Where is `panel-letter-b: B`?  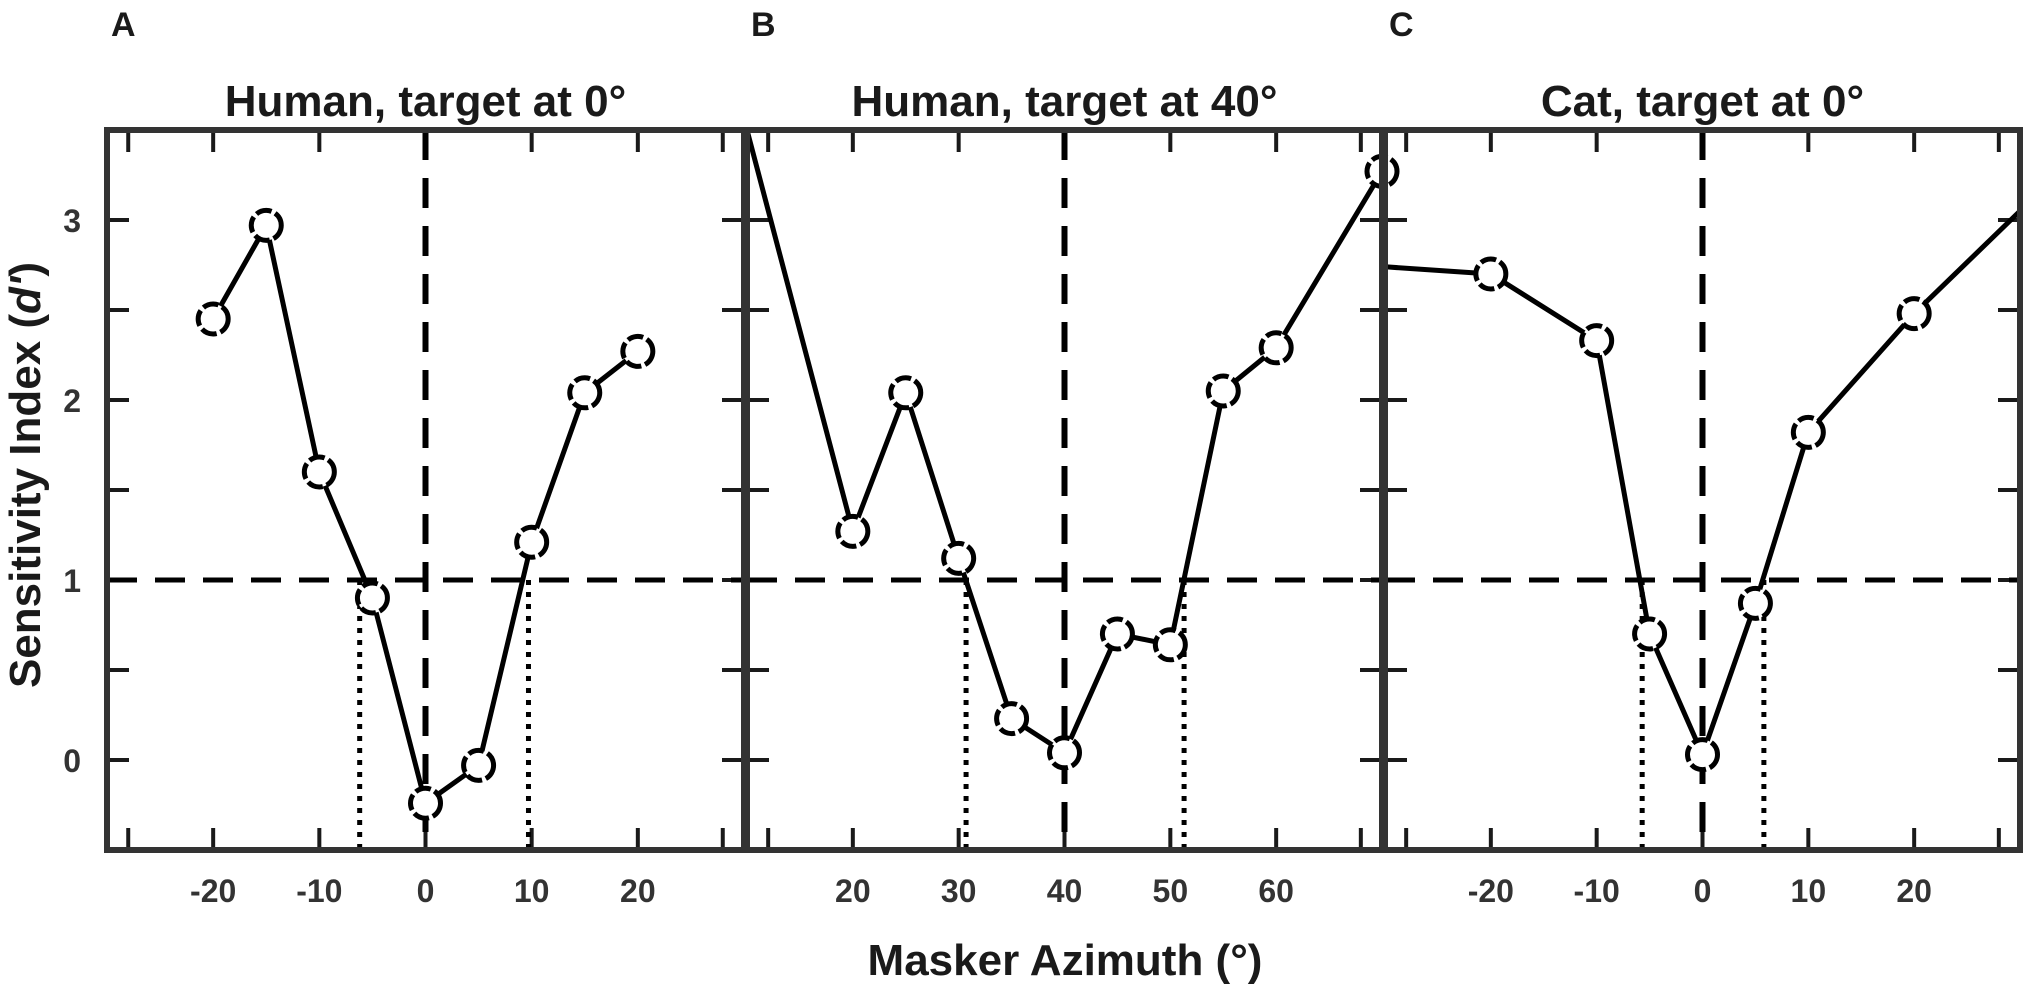 panel-letter-b: B is located at coordinates (763, 25).